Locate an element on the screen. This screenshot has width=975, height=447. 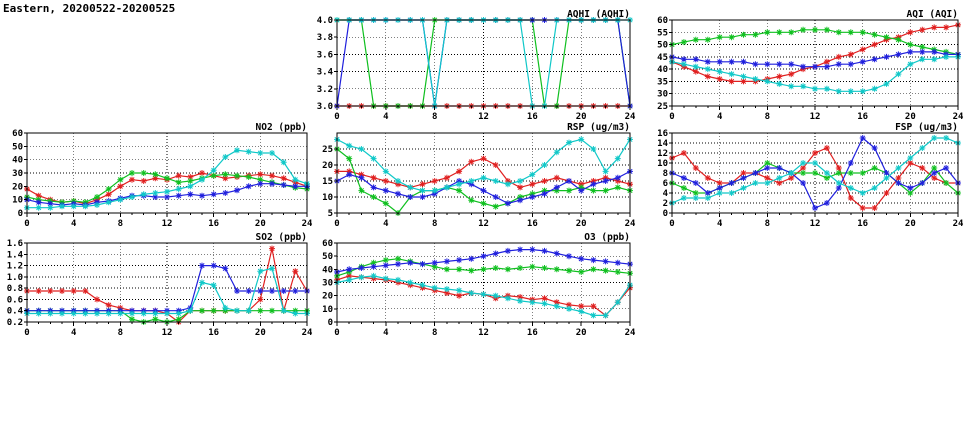
chart-o3: 0 10 20 30 40 50 60 0 4 8 12 16 20 24 O3 (ppb) is located at coordinates (473, 284).